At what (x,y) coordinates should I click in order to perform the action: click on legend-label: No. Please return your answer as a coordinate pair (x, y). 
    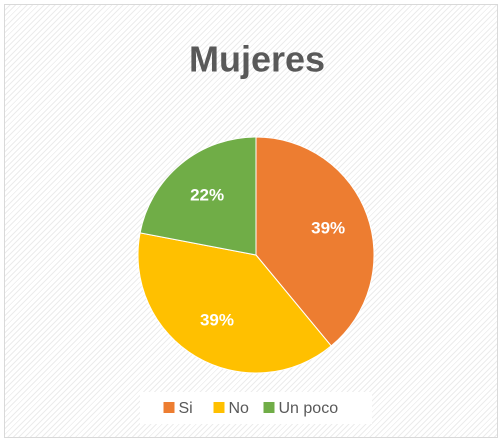
    Looking at the image, I should click on (239, 408).